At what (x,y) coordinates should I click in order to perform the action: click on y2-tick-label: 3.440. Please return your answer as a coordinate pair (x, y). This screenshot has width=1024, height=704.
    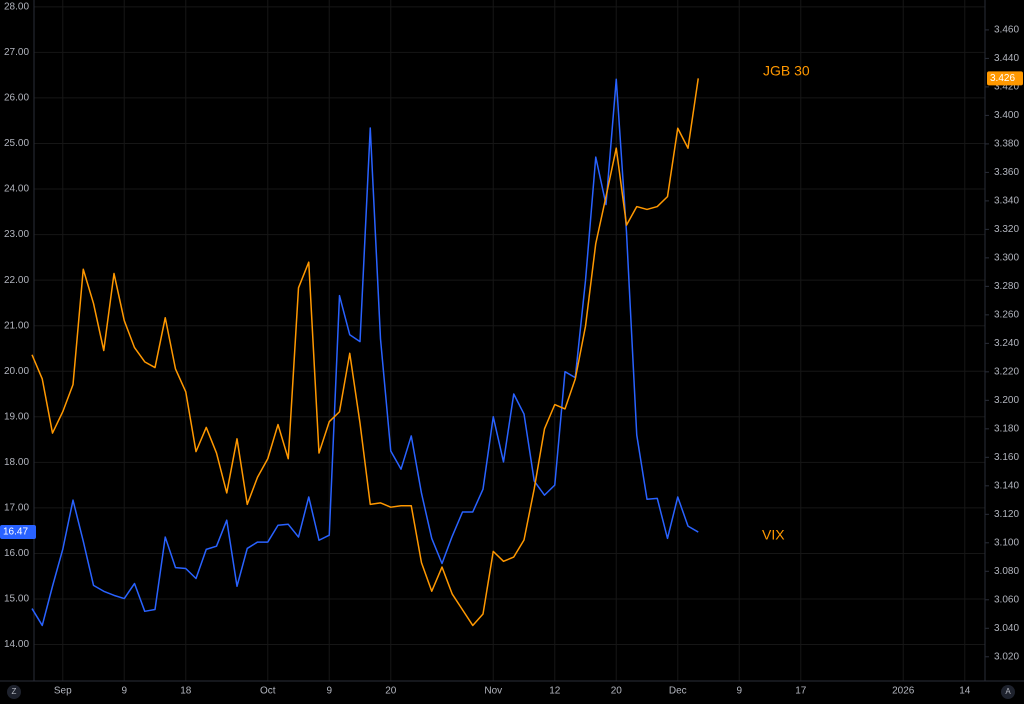
    Looking at the image, I should click on (1006, 58).